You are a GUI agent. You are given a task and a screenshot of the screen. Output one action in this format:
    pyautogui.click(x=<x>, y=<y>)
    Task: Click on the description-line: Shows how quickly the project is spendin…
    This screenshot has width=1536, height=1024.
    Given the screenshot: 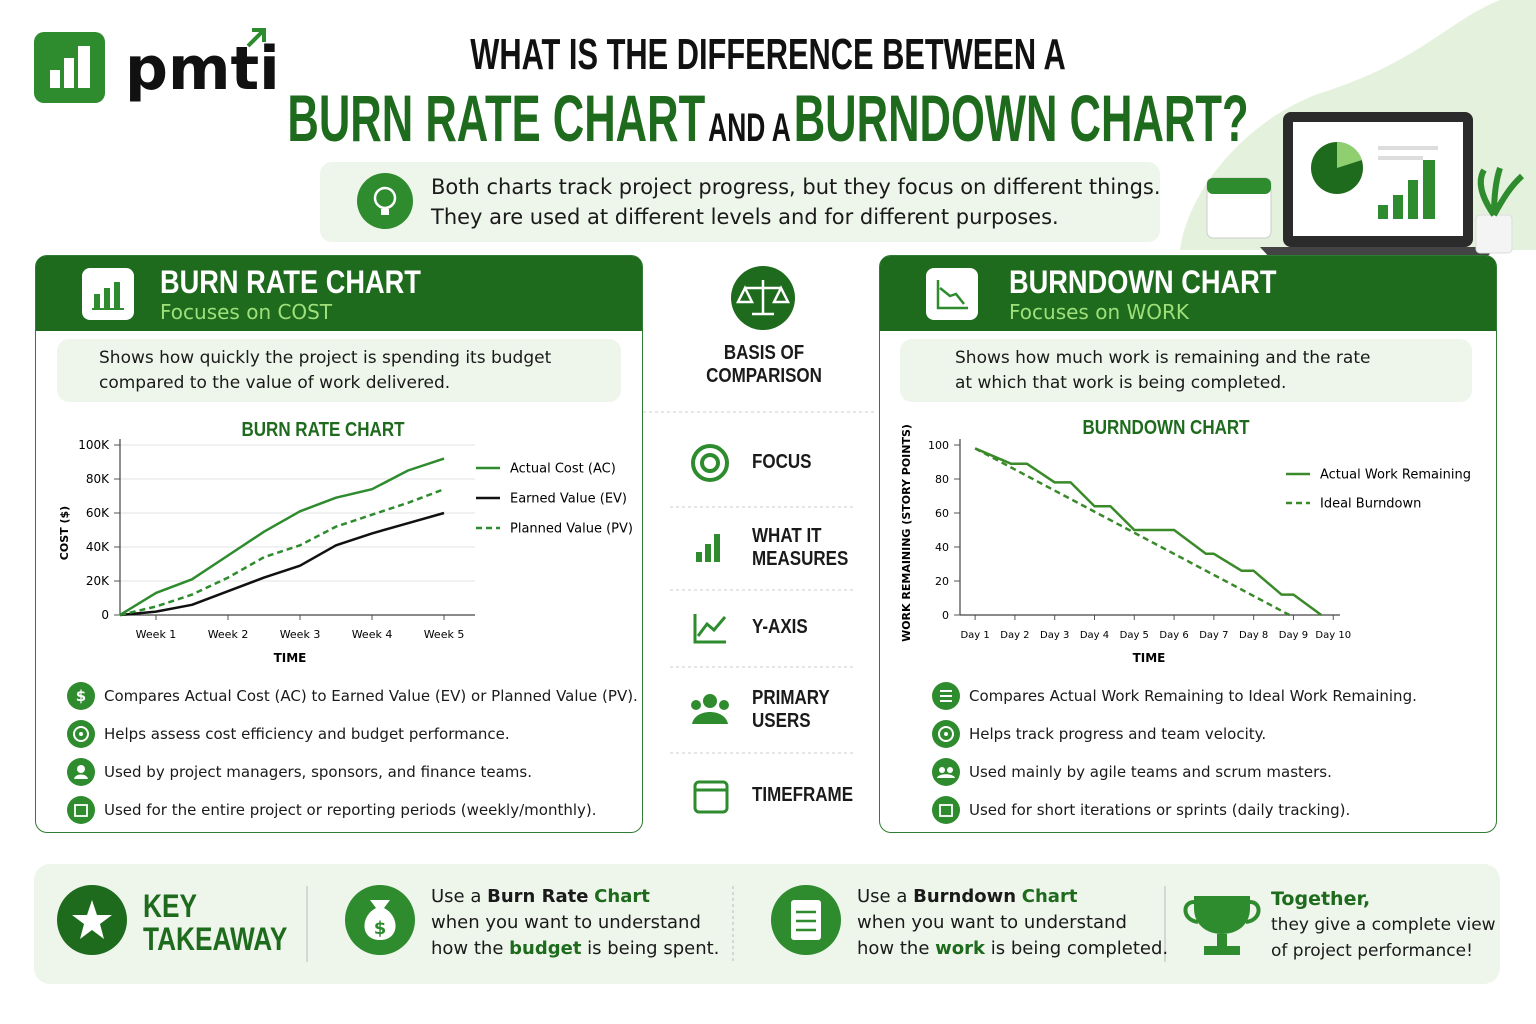 What is the action you would take?
    pyautogui.click(x=325, y=358)
    